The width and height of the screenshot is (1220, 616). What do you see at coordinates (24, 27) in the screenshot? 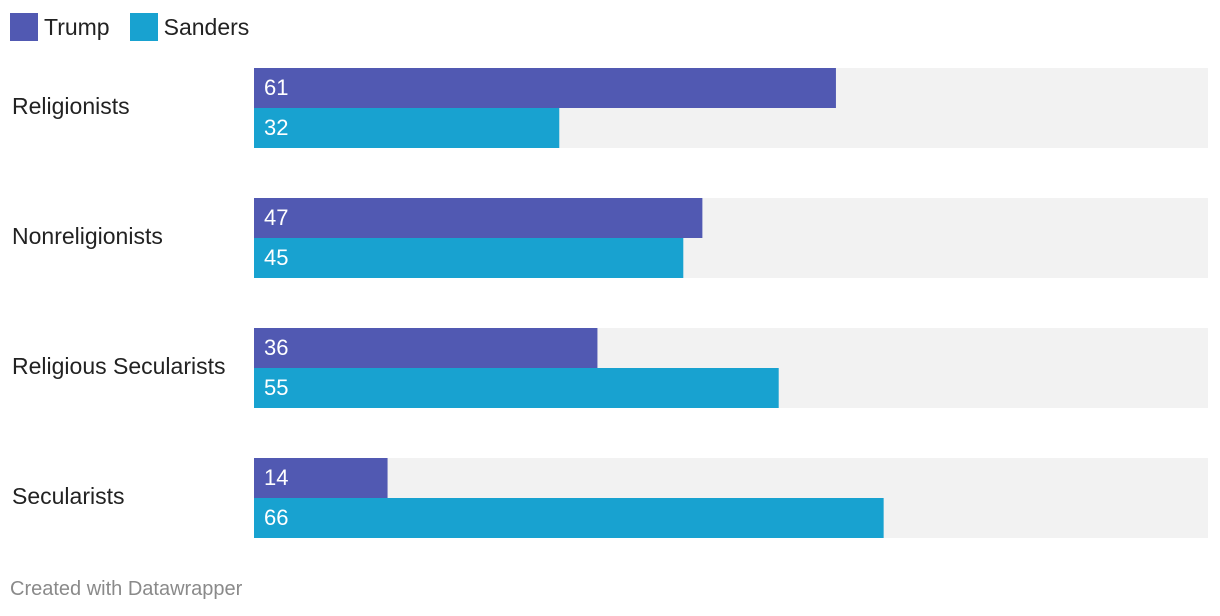
I see `legend-swatch-trump` at bounding box center [24, 27].